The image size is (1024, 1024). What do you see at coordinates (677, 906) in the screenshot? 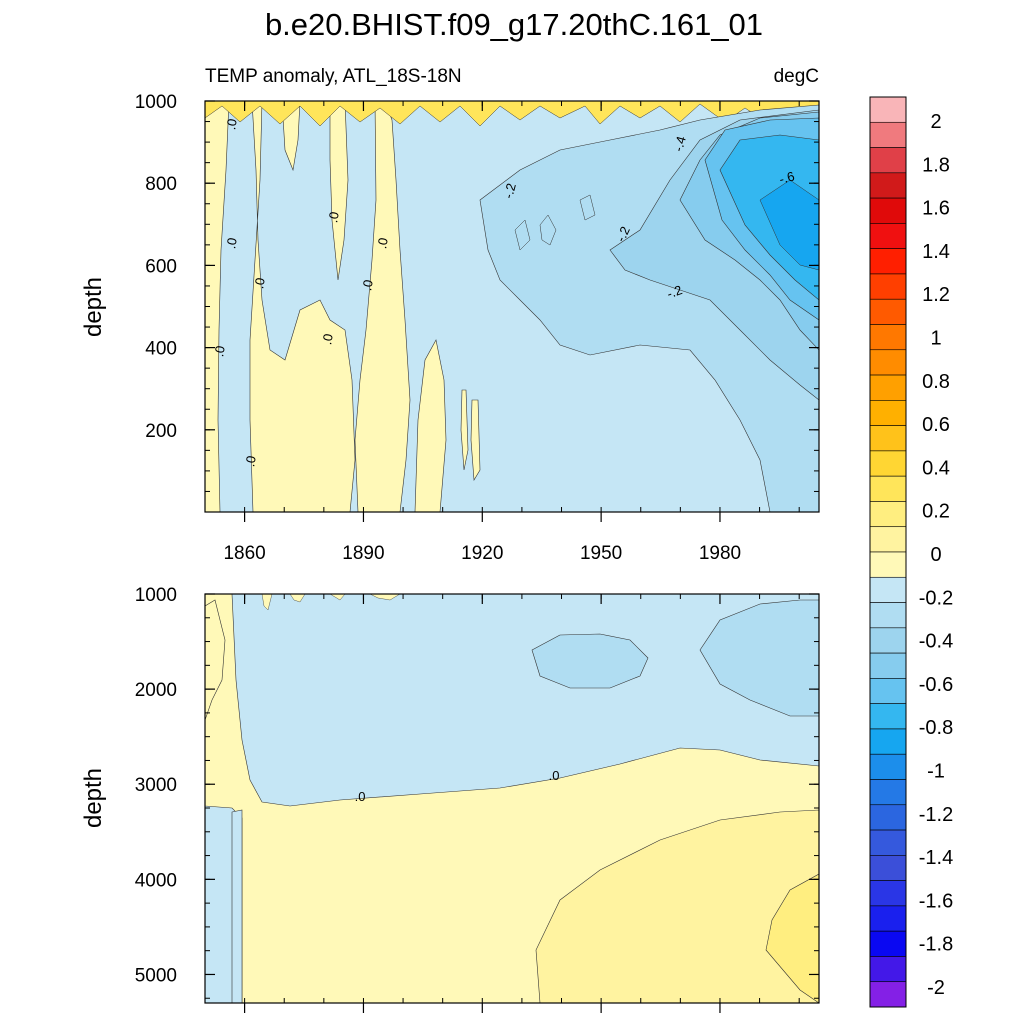
I see `lower-fill-deep-warm` at bounding box center [677, 906].